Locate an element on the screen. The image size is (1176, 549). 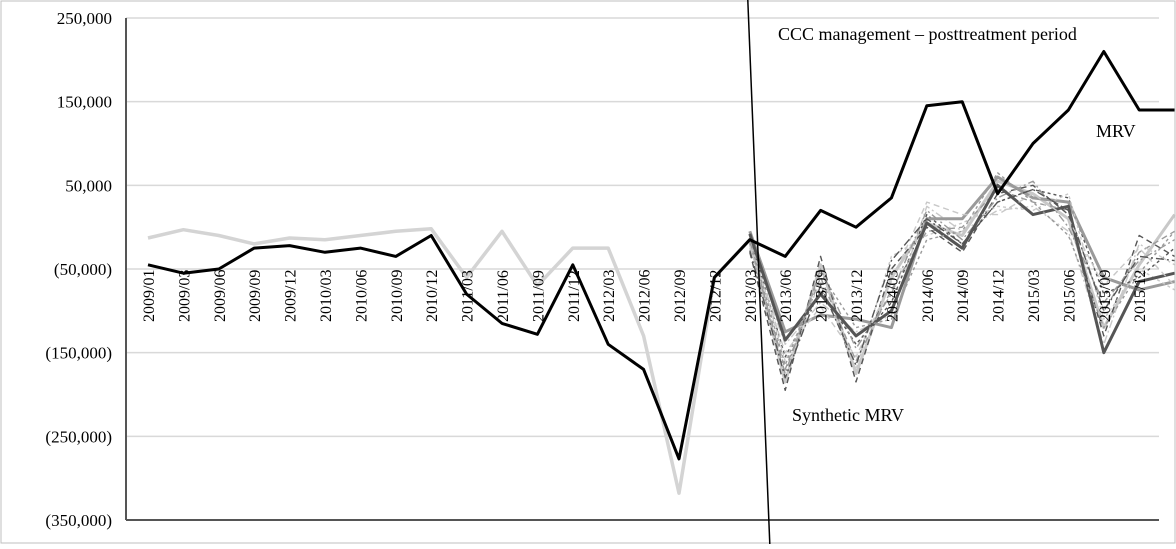
placebo-lines-layer is located at coordinates (962, 281).